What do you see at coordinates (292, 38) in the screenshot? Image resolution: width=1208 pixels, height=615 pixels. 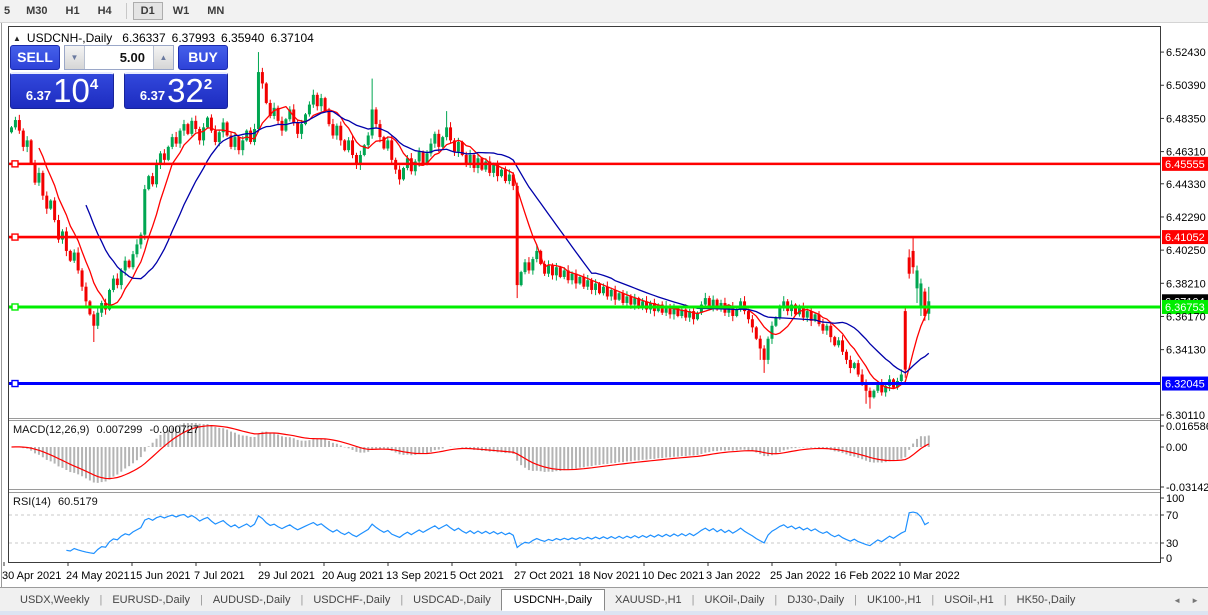 I see `ohlc-close: 6.37104` at bounding box center [292, 38].